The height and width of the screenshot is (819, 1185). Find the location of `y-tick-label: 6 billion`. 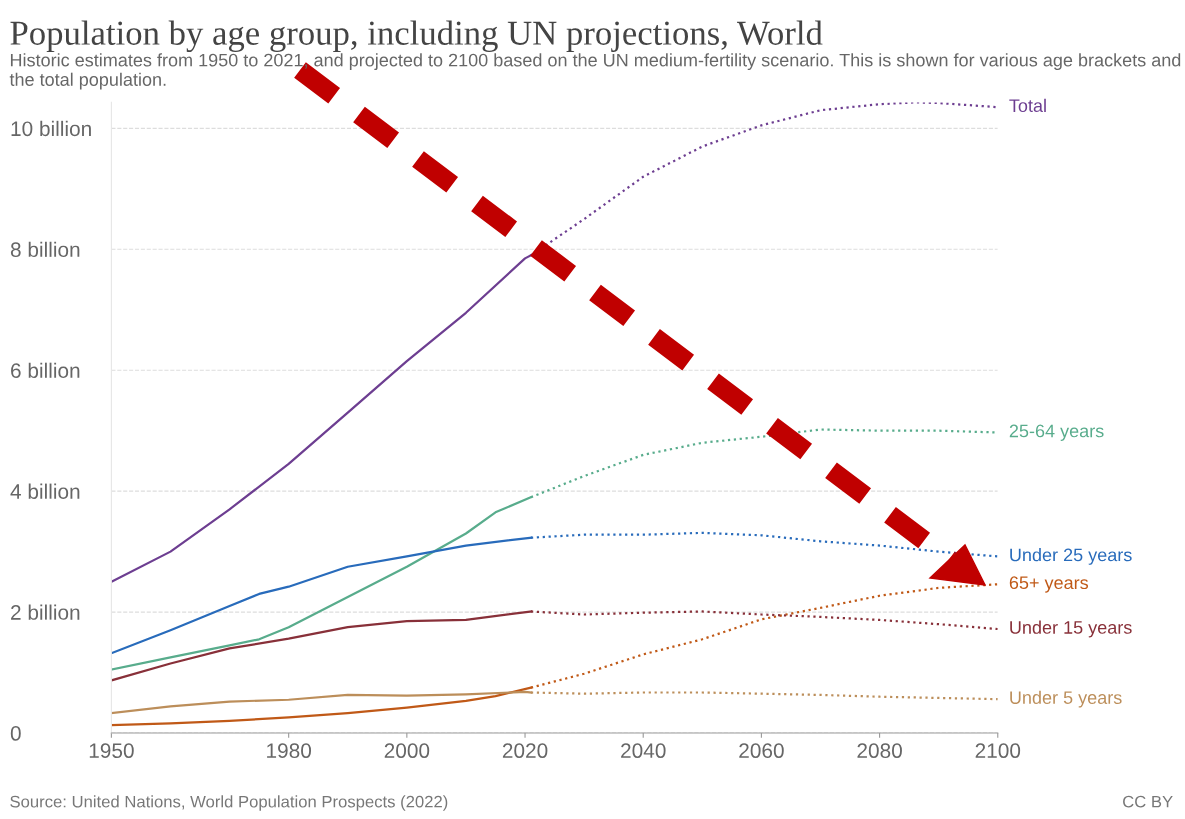

y-tick-label: 6 billion is located at coordinates (45, 370).